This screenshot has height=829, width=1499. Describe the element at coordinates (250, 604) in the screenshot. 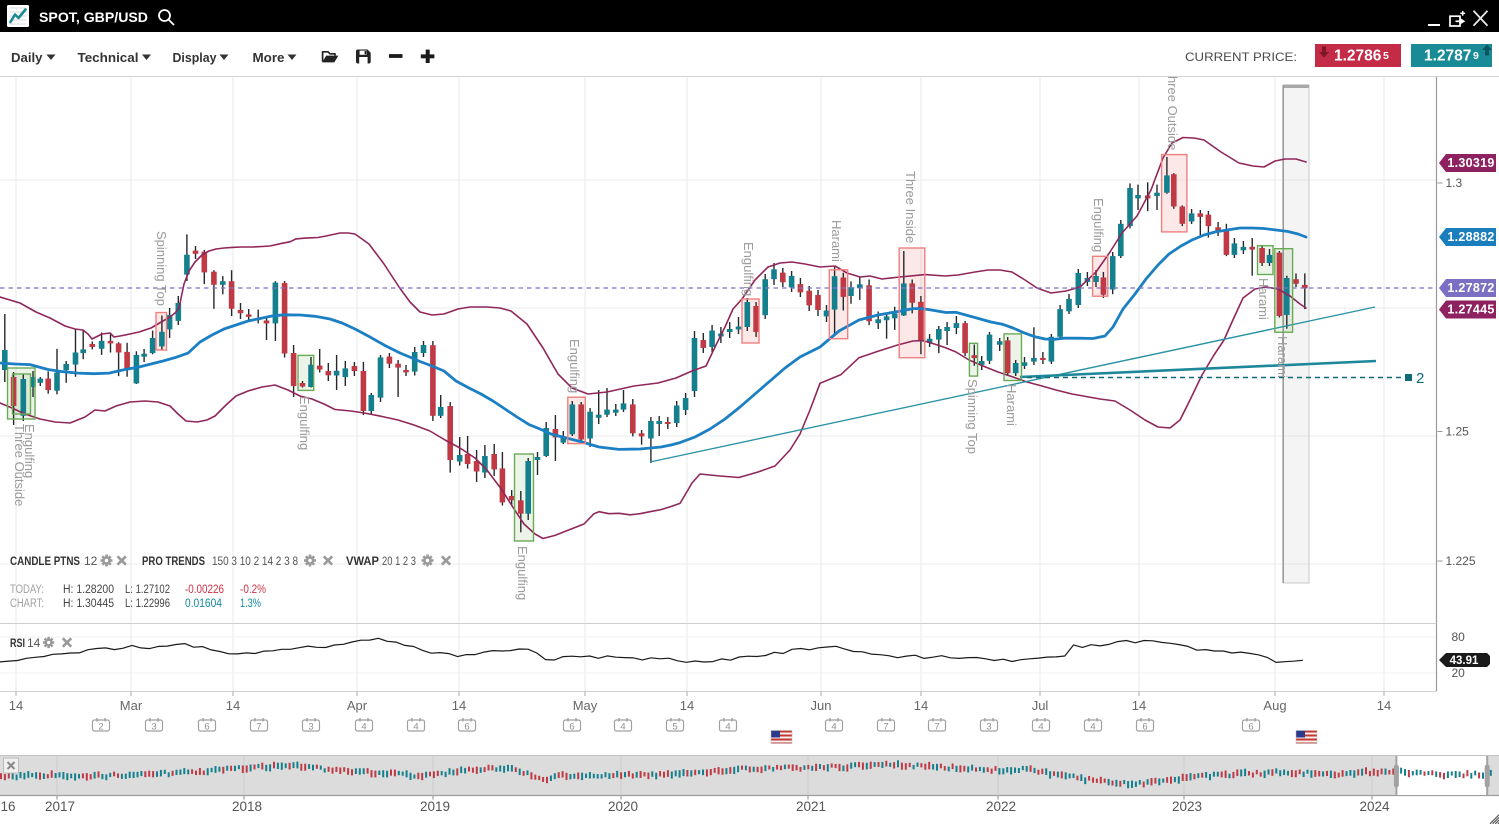

I see `svg-text: 1.3%` at that location.